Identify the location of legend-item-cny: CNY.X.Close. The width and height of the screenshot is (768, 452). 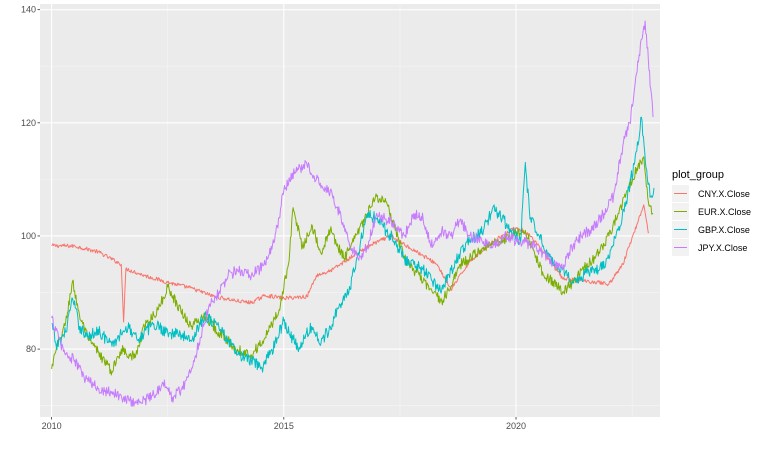
(711, 193).